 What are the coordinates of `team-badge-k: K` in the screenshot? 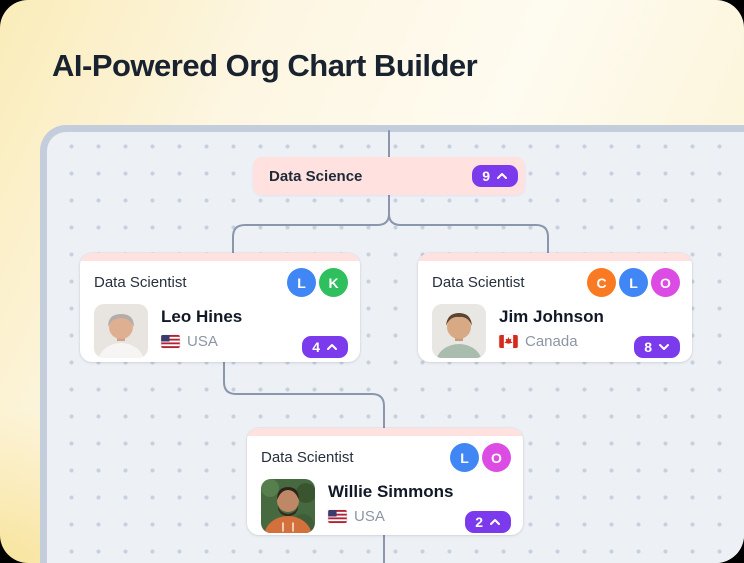 It's located at (333, 282).